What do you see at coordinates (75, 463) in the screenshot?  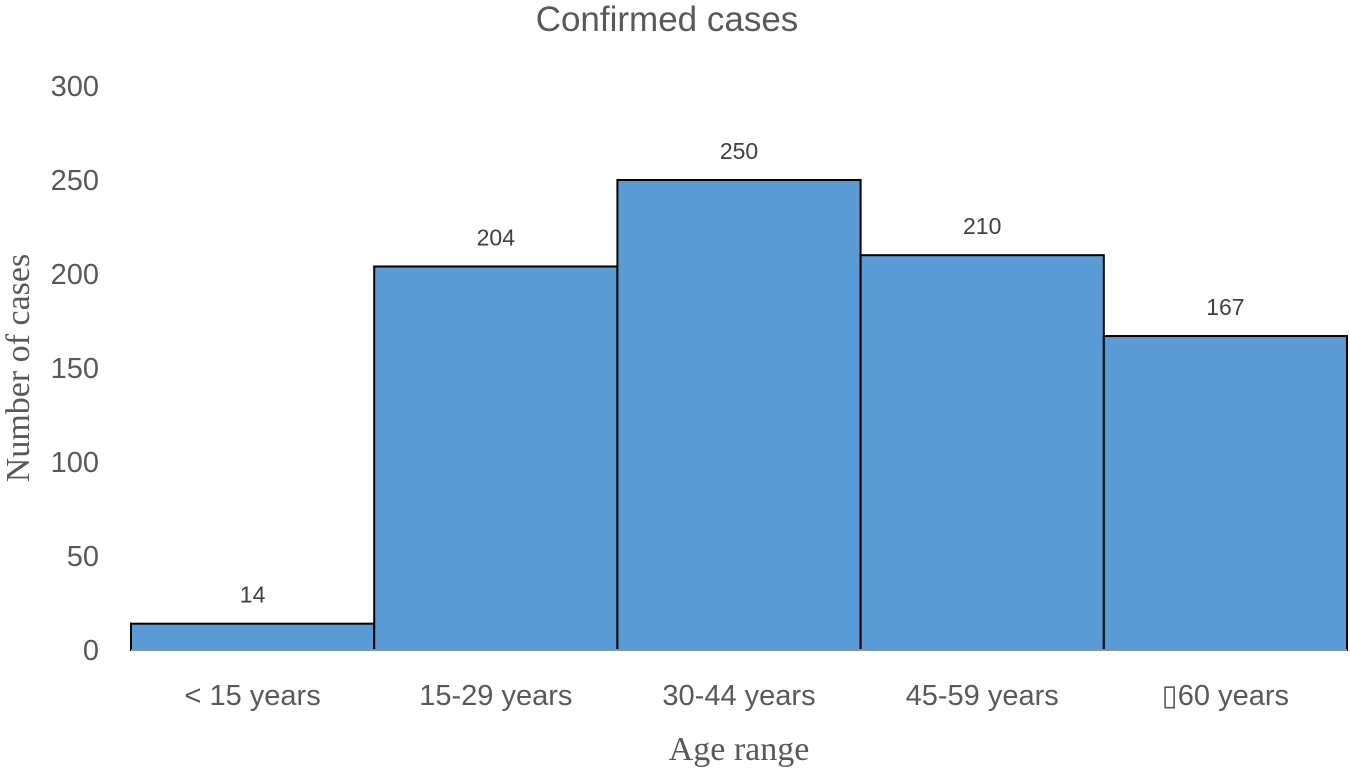 I see `y-tick-label: 100` at bounding box center [75, 463].